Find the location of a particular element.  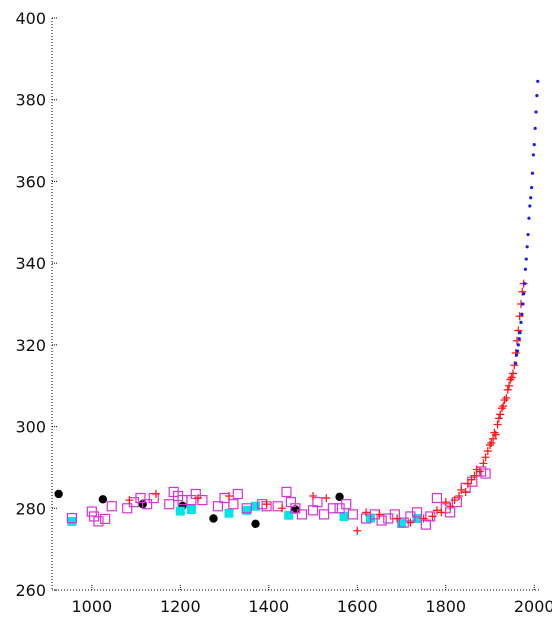

y-tick-label: 380 is located at coordinates (30, 100).